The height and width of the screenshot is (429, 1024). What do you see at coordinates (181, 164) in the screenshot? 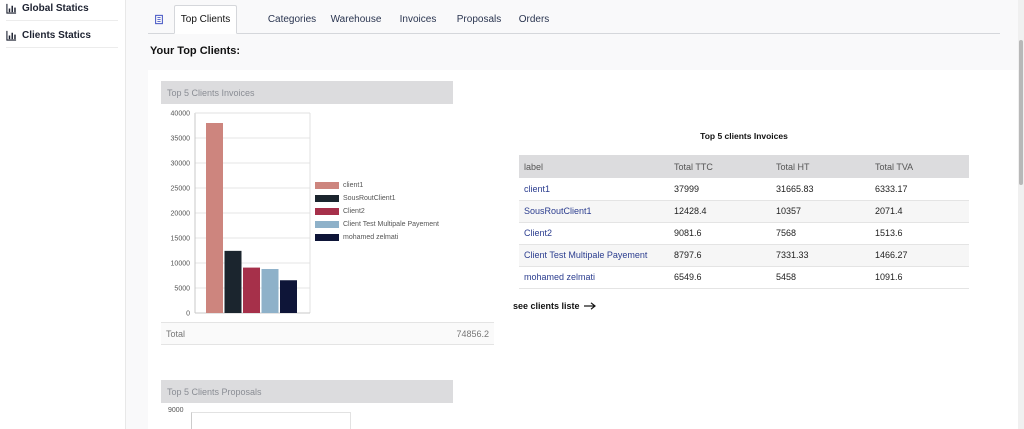
I see `y-tick-label: 30000` at bounding box center [181, 164].